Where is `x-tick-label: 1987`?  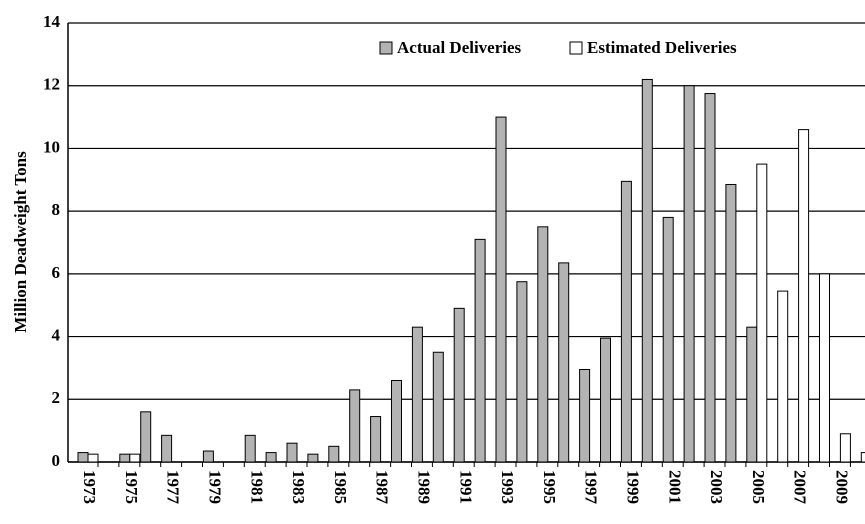
x-tick-label: 1987 is located at coordinates (382, 487).